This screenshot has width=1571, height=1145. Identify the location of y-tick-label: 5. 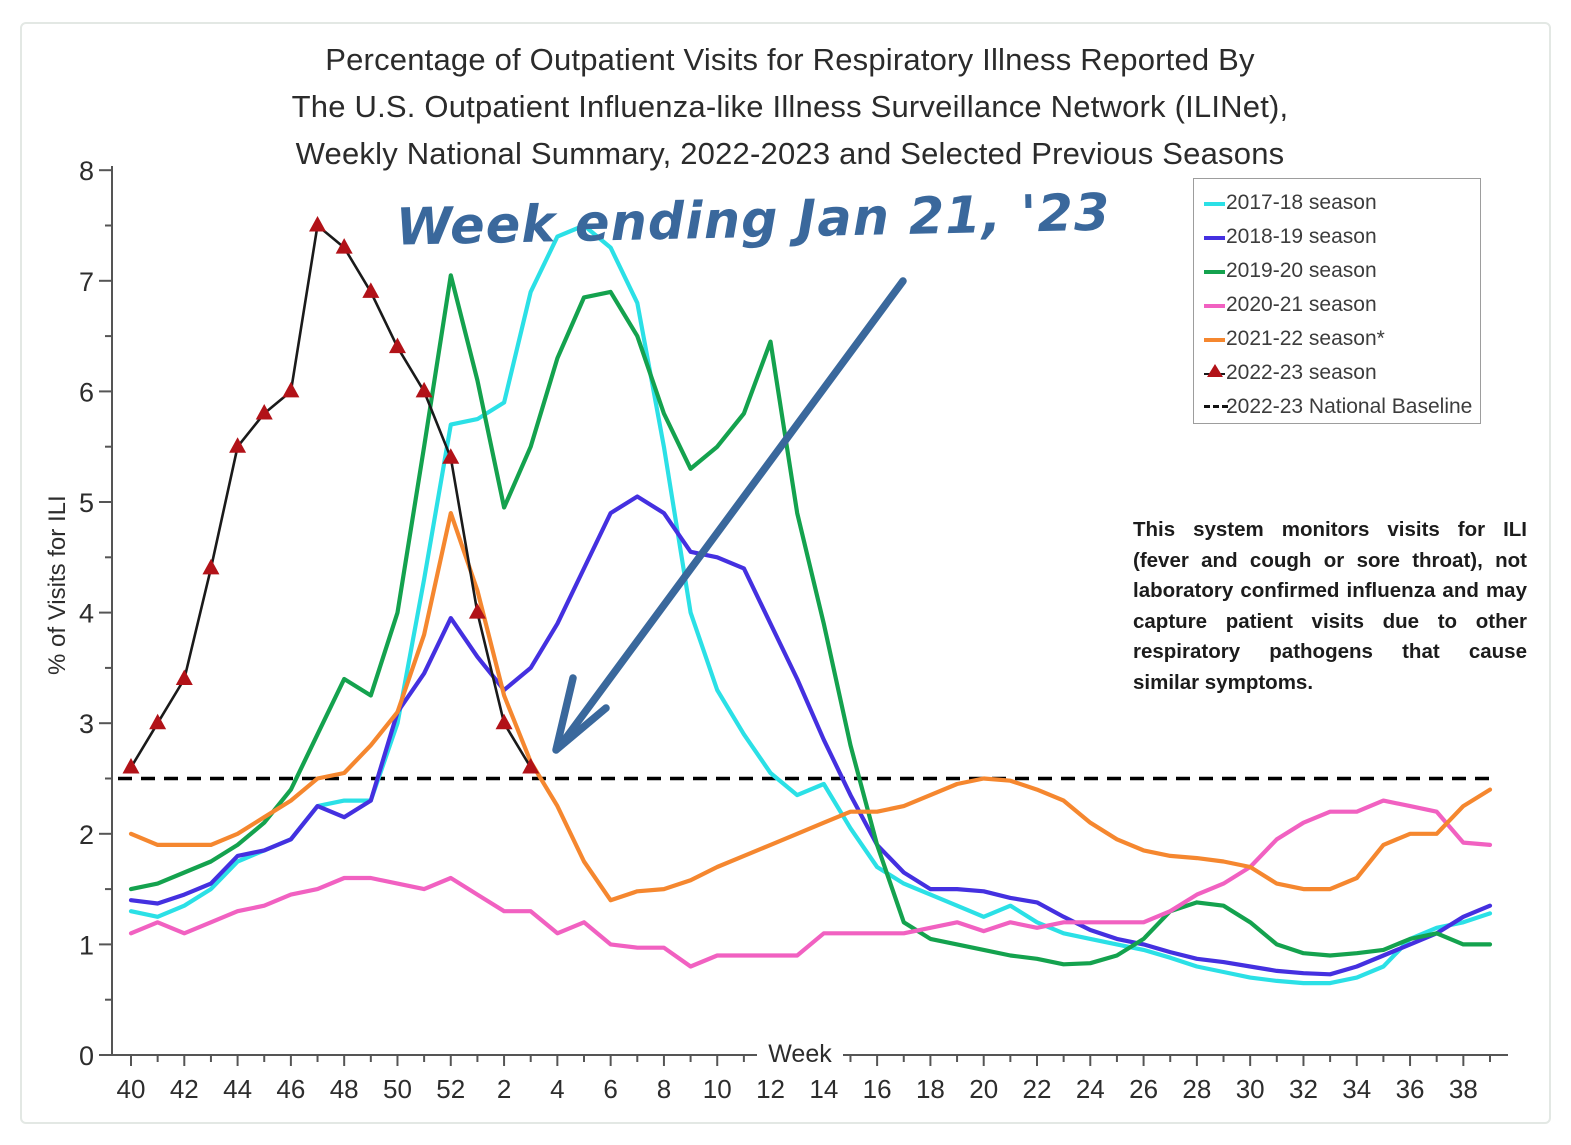
(86, 503).